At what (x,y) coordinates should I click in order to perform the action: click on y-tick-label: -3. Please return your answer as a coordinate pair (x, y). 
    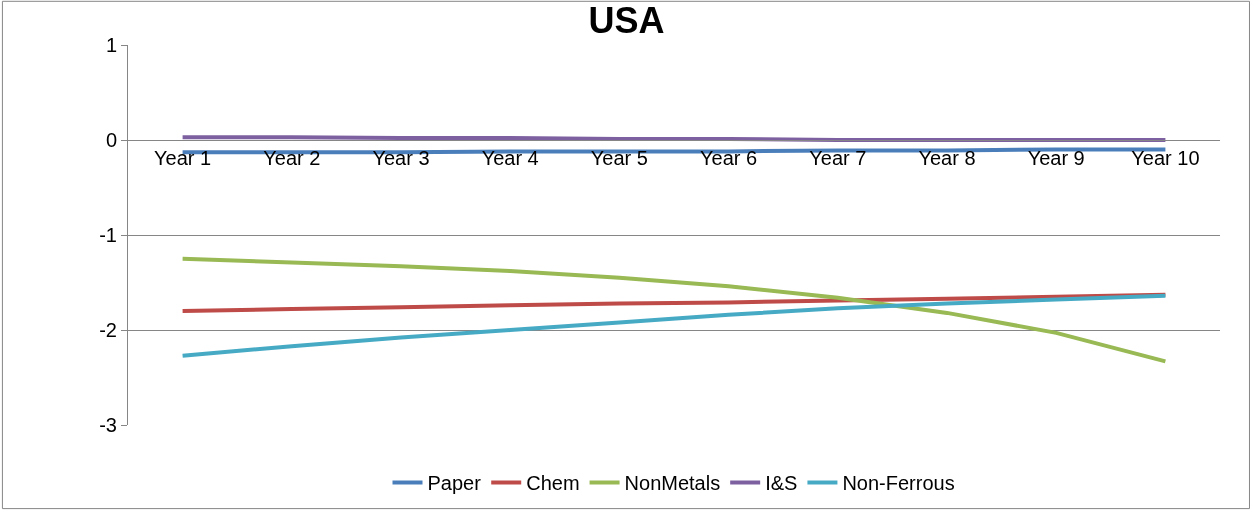
    Looking at the image, I should click on (108, 425).